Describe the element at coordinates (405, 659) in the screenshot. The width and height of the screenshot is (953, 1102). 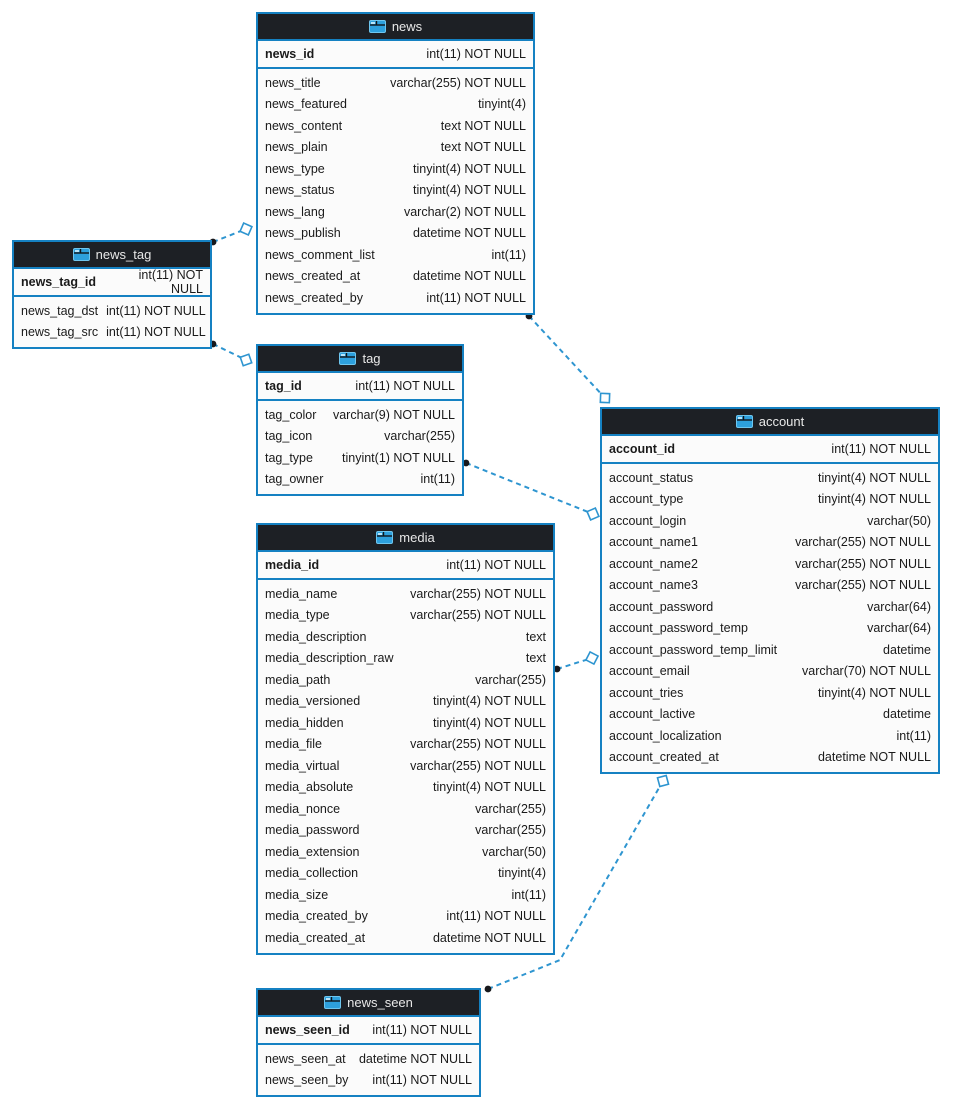
I see `field-row-media_description_raw: media_description_raw text` at that location.